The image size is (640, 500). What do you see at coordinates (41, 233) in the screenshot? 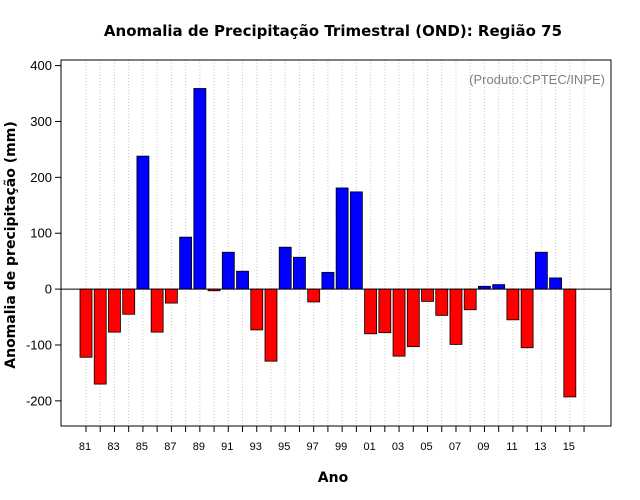
I see `y-tick-label: 100` at bounding box center [41, 233].